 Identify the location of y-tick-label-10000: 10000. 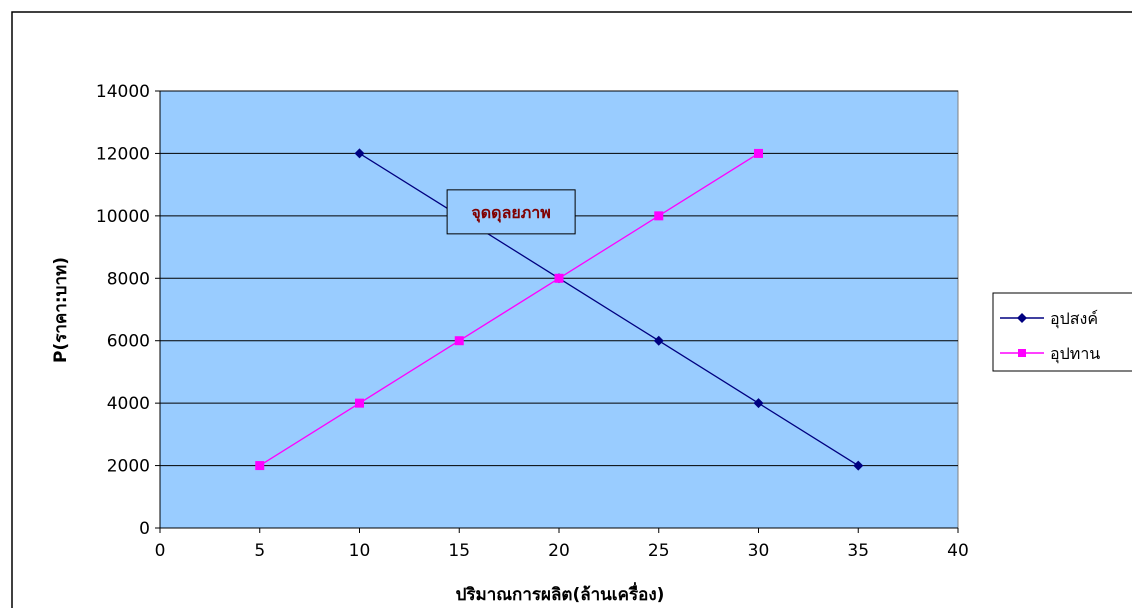
(123, 217).